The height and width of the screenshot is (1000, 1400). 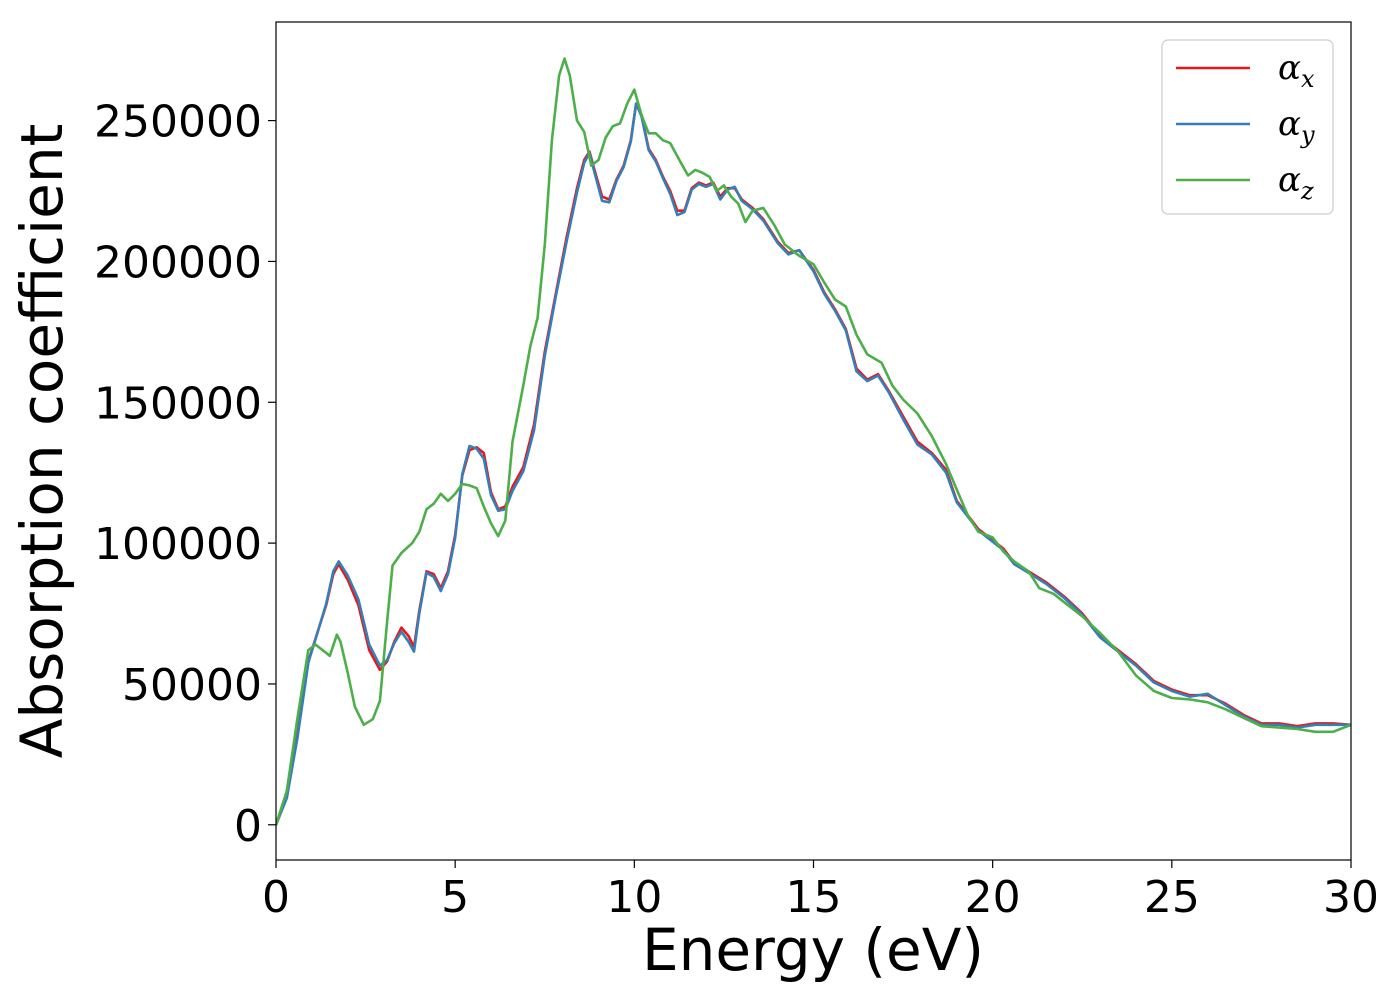 I want to click on legend-label-z: αz, so click(x=1296, y=182).